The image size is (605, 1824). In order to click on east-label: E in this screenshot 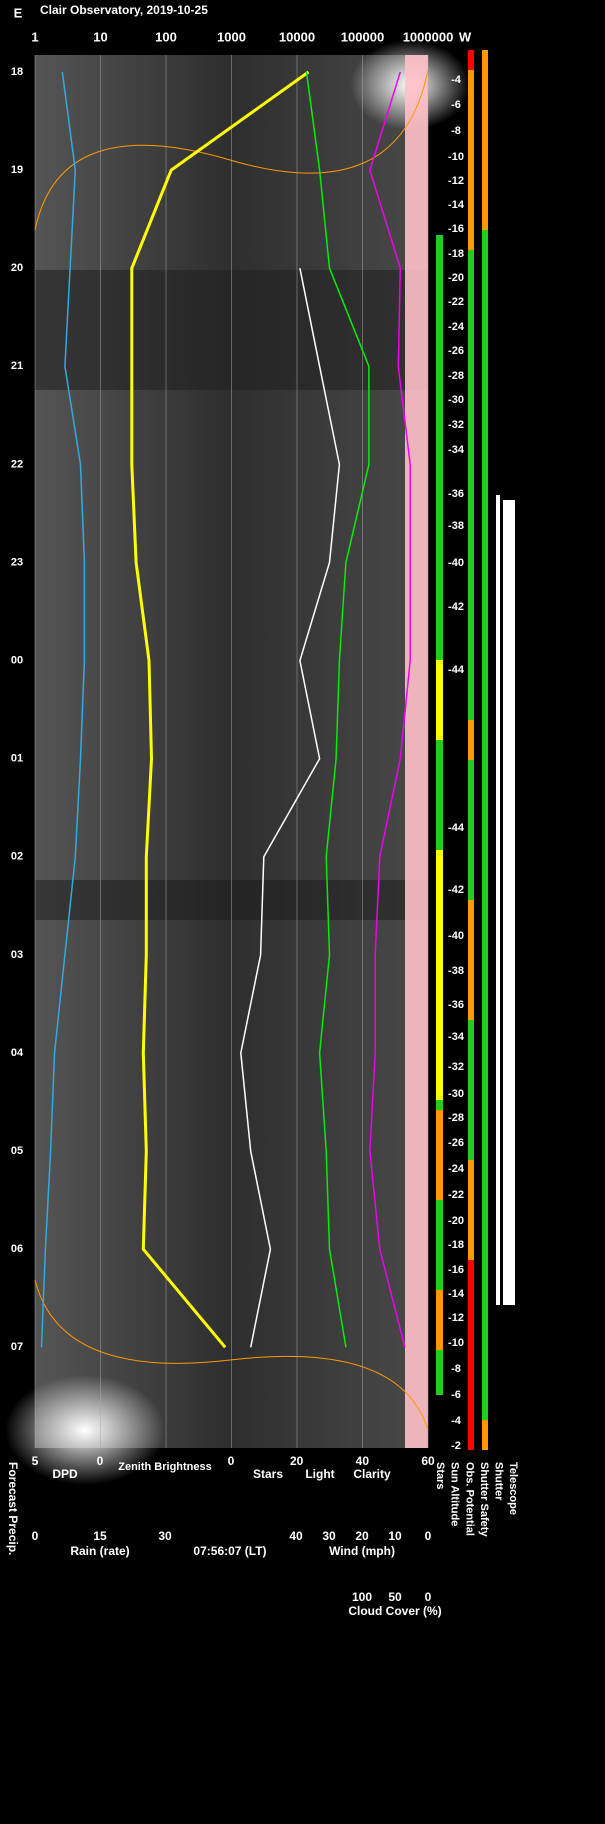, I will do `click(18, 12)`.